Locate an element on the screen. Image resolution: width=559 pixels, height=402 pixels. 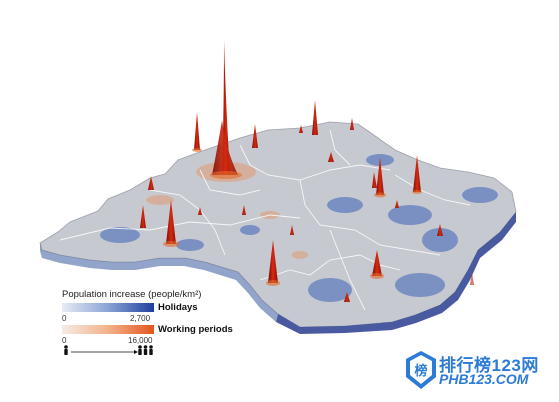
watermark-logo-char: 榜 is located at coordinates (420, 371).